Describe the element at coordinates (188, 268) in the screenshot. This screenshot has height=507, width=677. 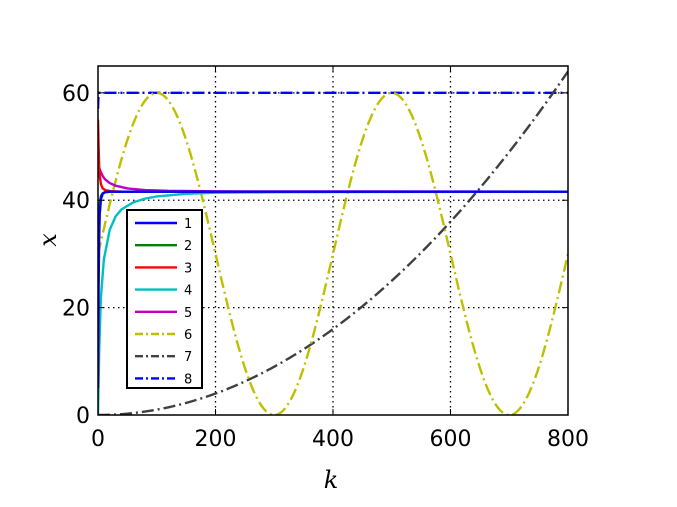
I see `legend-label-3: 3` at that location.